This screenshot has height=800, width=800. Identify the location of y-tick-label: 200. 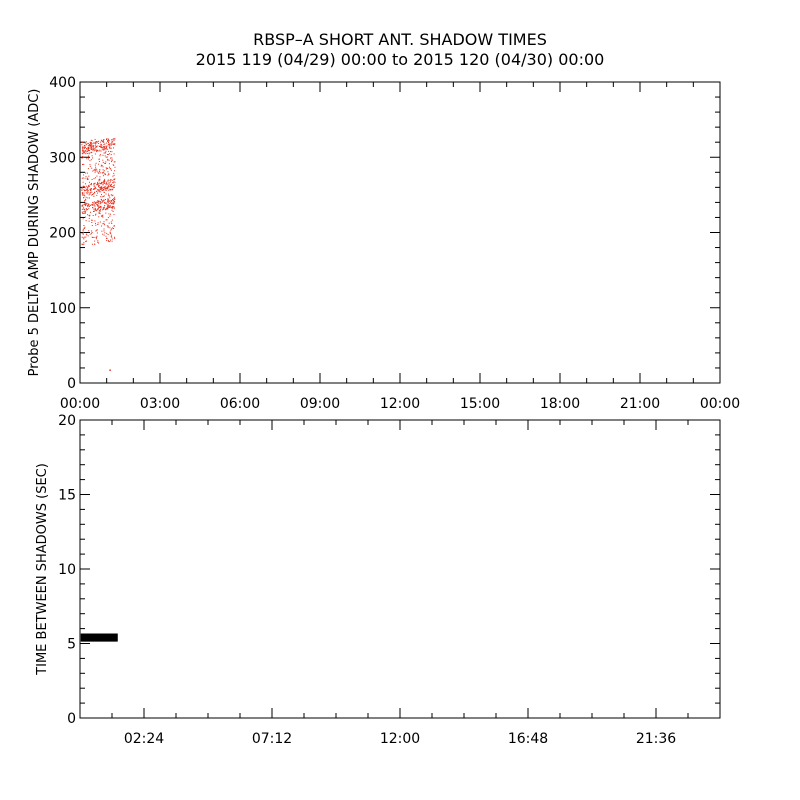
(62, 234).